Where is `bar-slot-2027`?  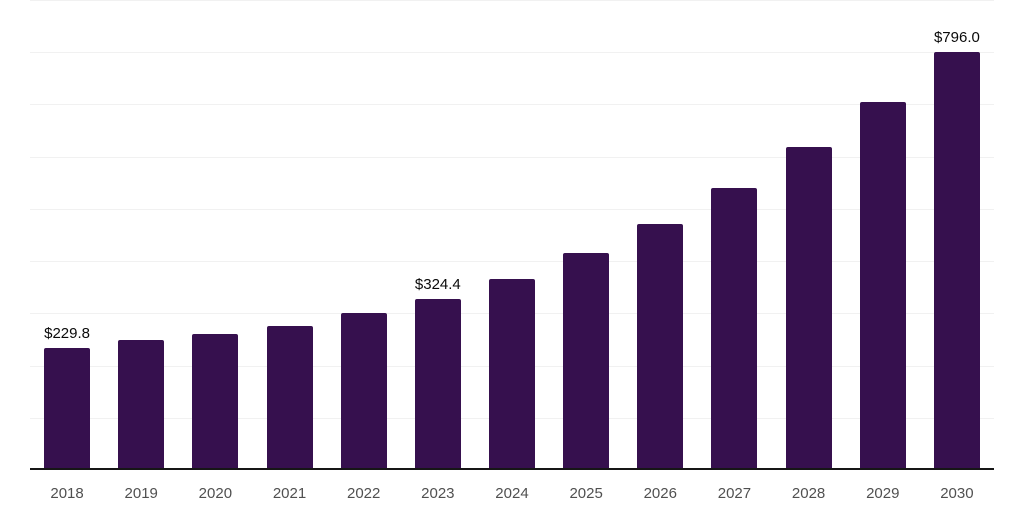
bar-slot-2027 is located at coordinates (734, 234).